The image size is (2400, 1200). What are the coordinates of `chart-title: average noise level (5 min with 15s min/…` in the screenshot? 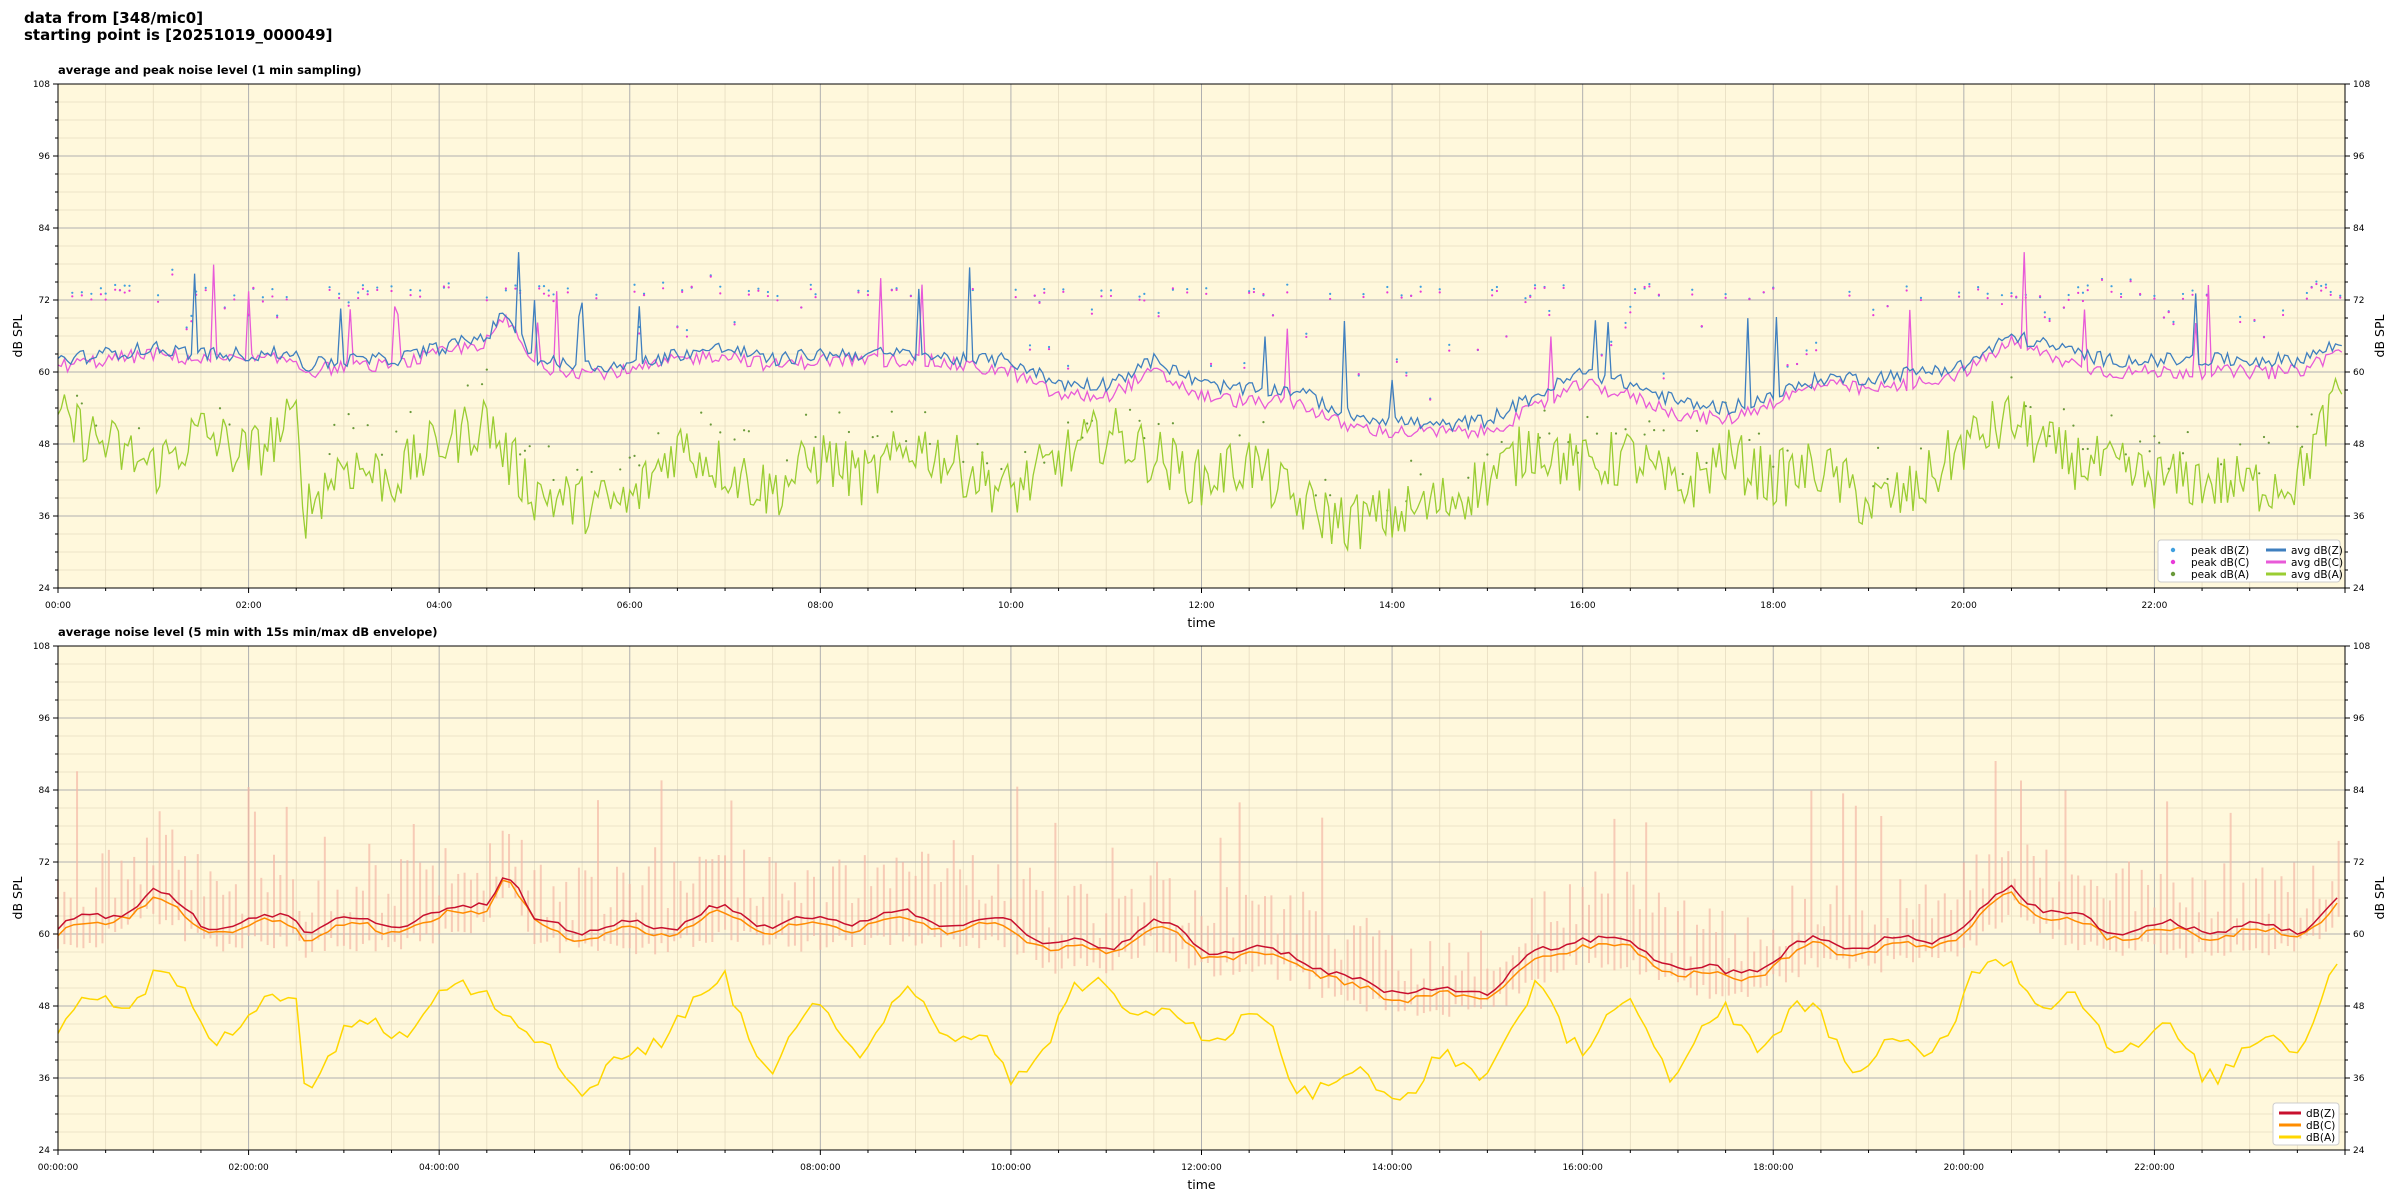 It's located at (248, 632).